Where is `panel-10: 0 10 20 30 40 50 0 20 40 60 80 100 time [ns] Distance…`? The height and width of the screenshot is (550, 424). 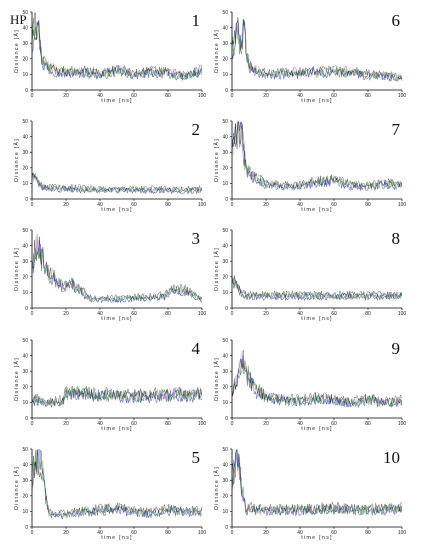
panel-10: 0 10 20 30 40 50 0 20 40 60 80 100 time [ns] Distance… is located at coordinates (309, 494).